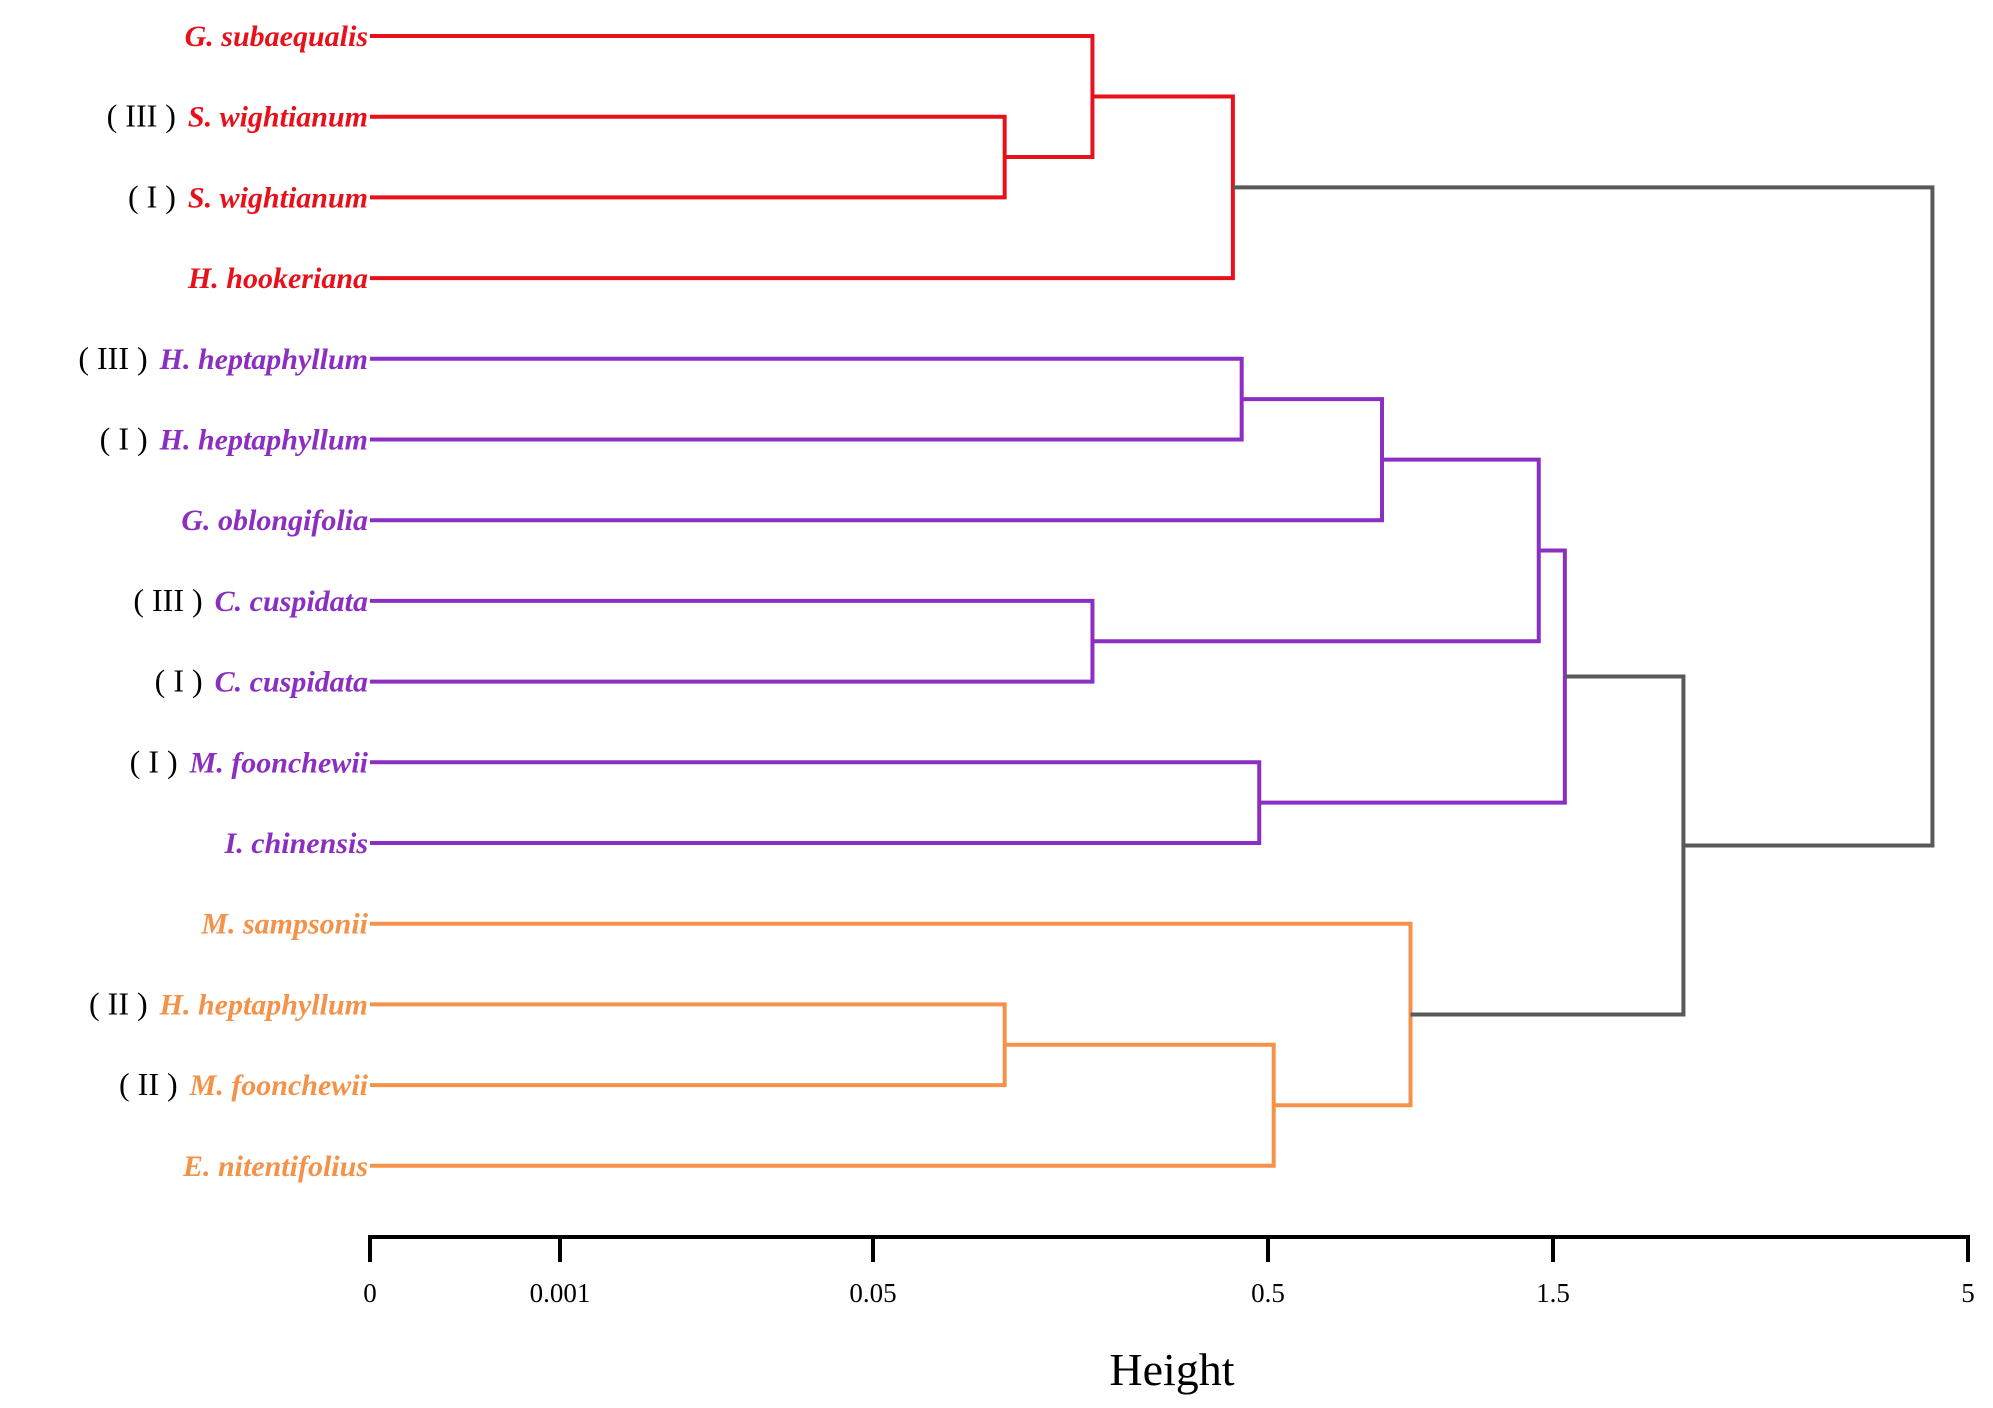 The width and height of the screenshot is (1993, 1408). I want to click on x-tick-label: 1.5, so click(1553, 1293).